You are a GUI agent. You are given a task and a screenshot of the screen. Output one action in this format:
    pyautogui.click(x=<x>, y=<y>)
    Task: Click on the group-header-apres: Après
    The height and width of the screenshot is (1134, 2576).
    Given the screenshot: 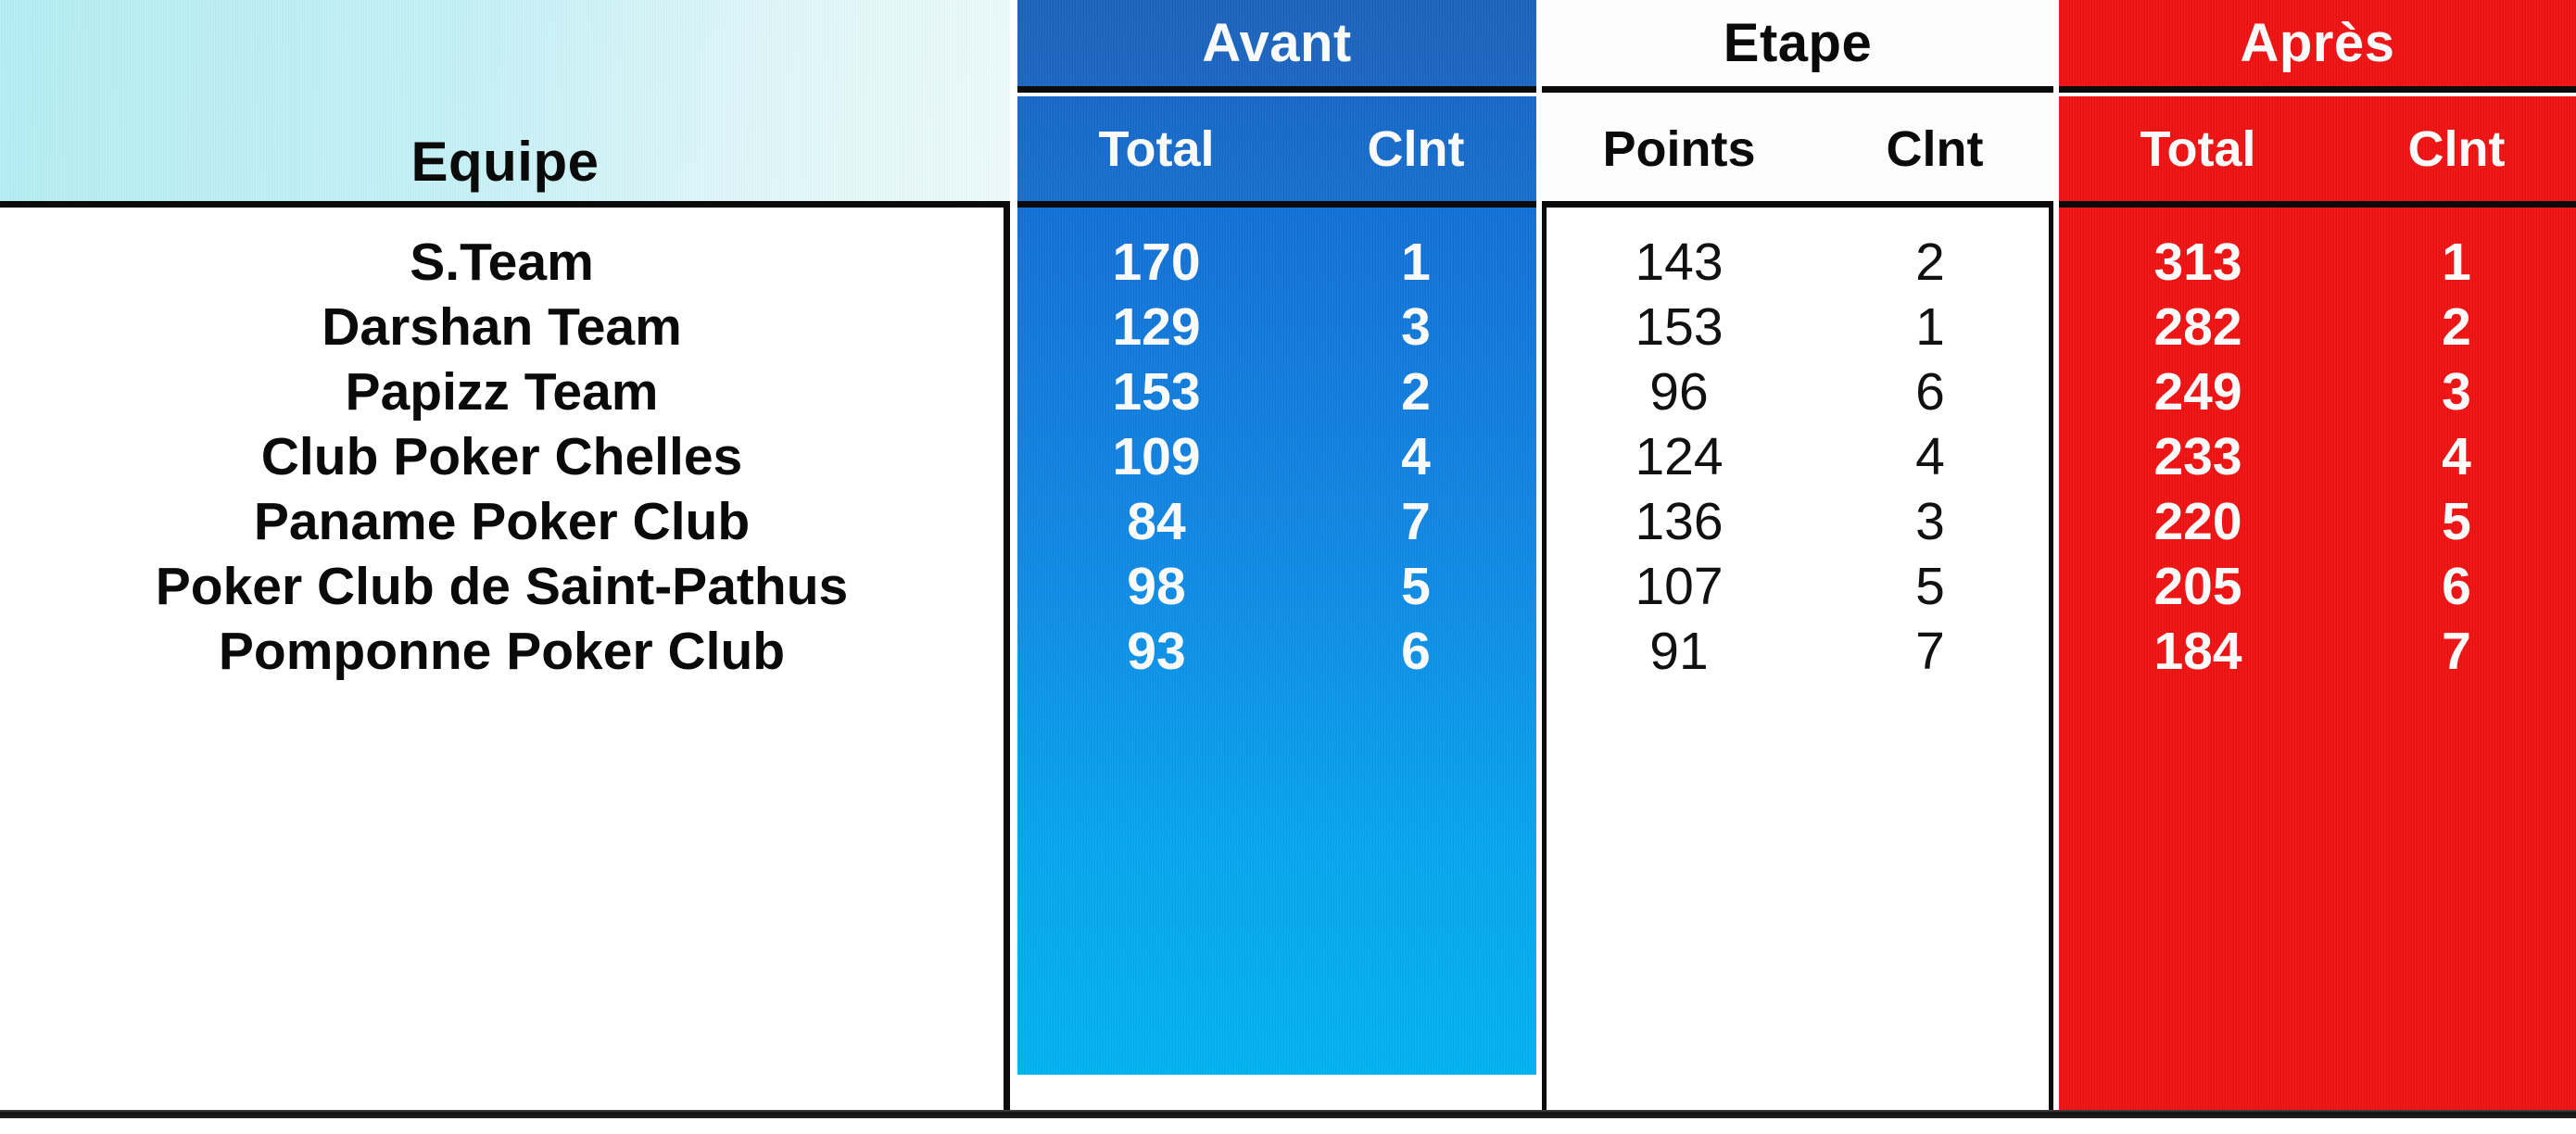 What is the action you would take?
    pyautogui.click(x=2318, y=46)
    